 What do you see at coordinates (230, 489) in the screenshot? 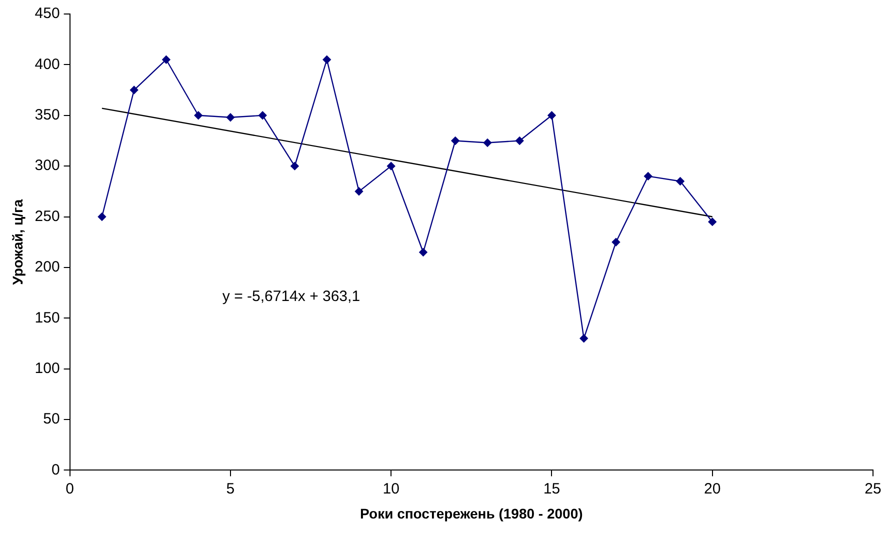
I see `x-tick-label: 5` at bounding box center [230, 489].